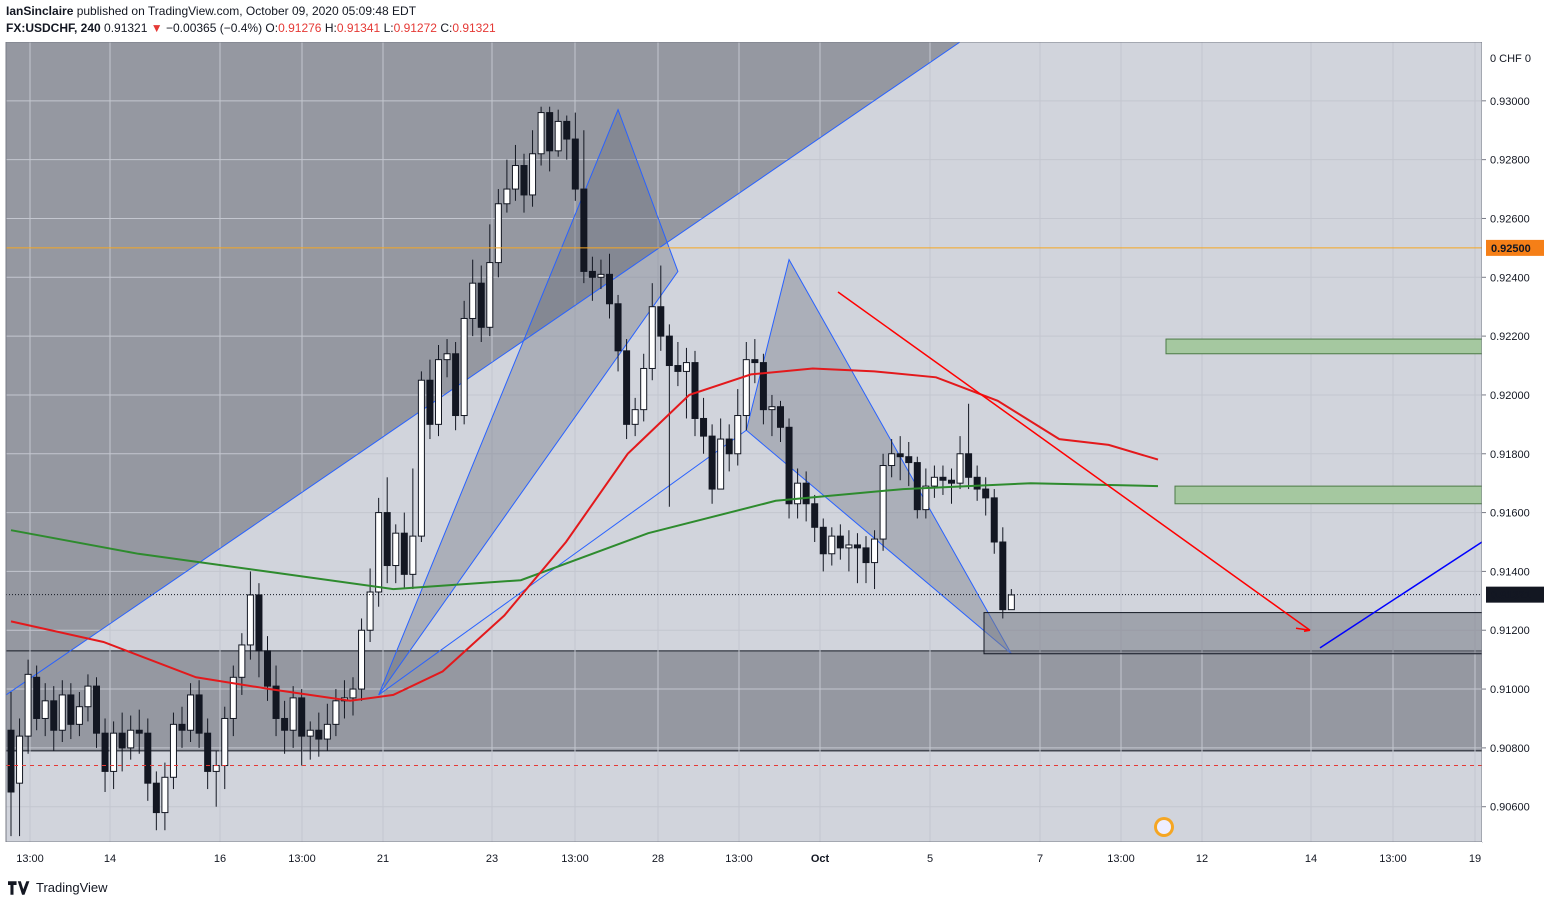 The height and width of the screenshot is (909, 1548). What do you see at coordinates (300, 28) in the screenshot?
I see `open-value: 0.91276` at bounding box center [300, 28].